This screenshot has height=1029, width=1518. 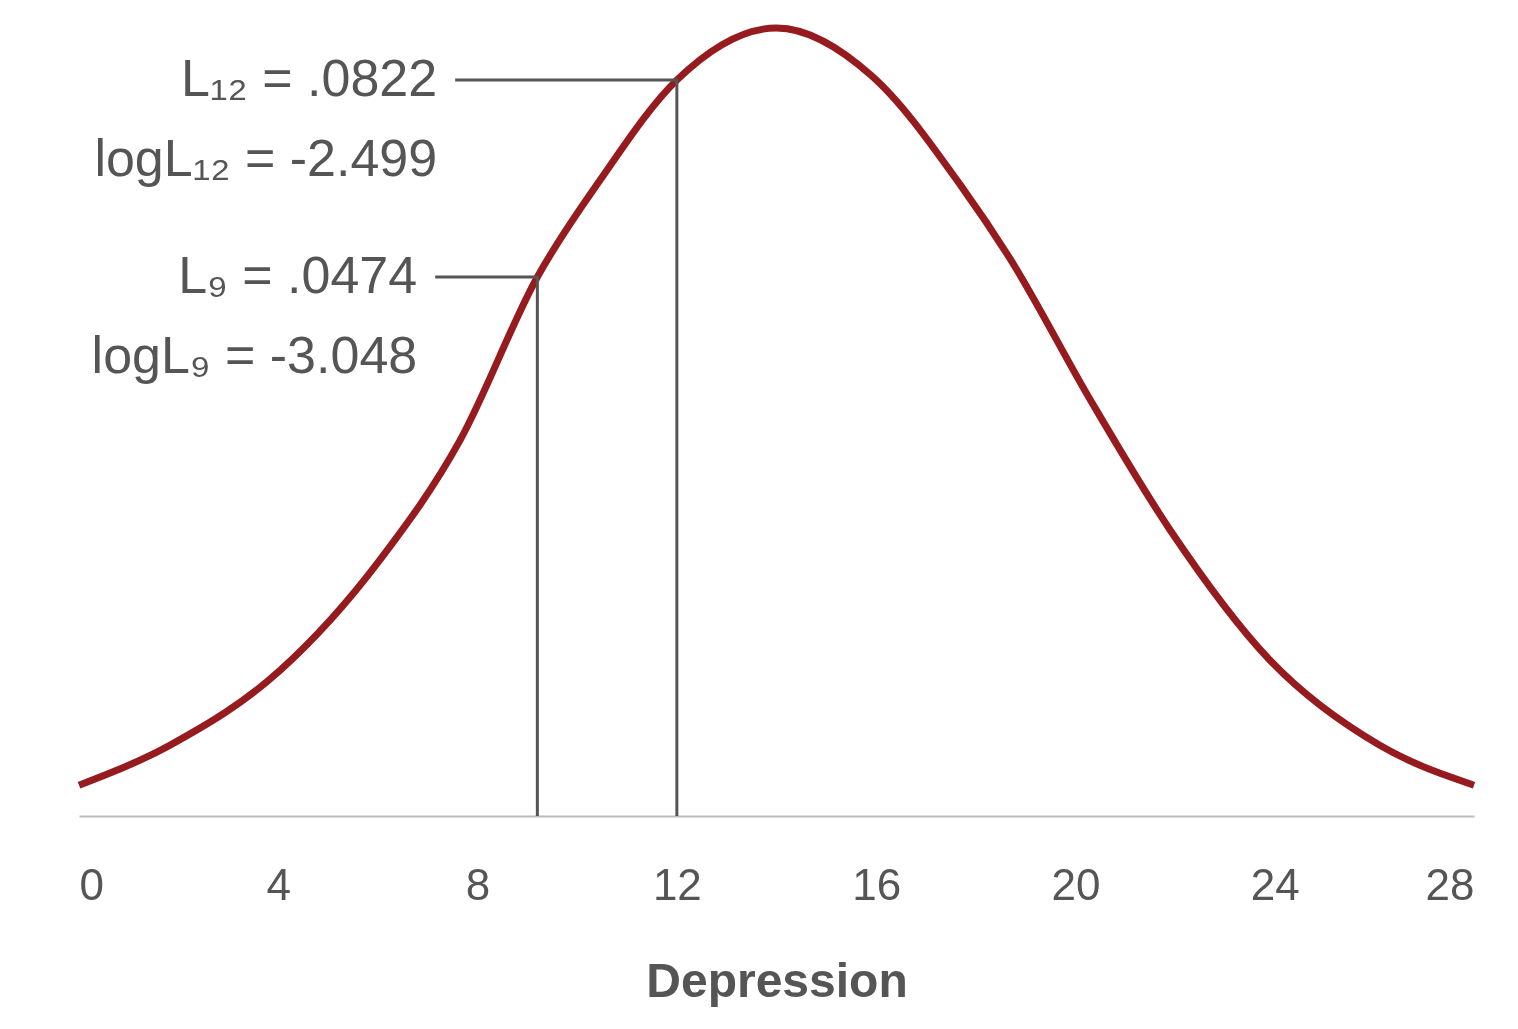 What do you see at coordinates (254, 315) in the screenshot?
I see `annotation: L₉ = .0474 logL₉ = -3.048` at bounding box center [254, 315].